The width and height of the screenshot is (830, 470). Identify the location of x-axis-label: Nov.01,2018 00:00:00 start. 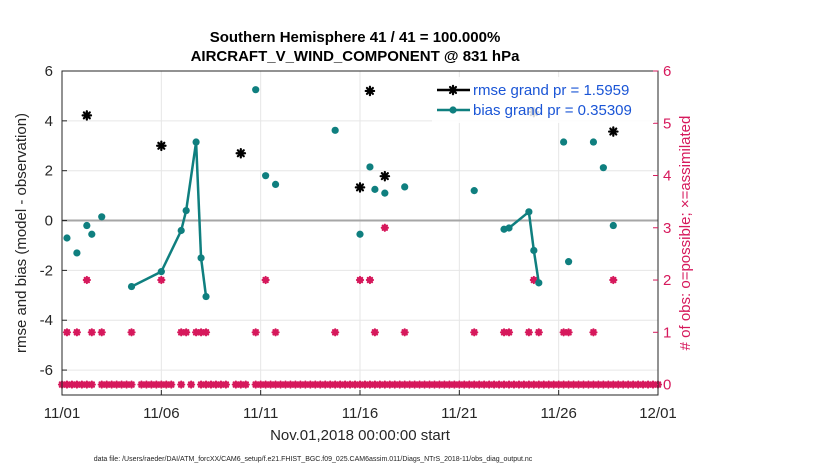
(360, 435).